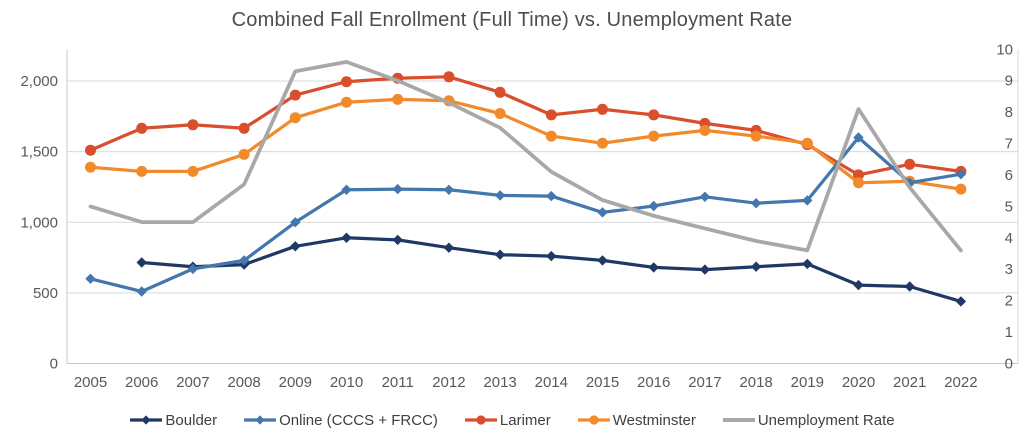 The image size is (1024, 437). I want to click on x-axis-label: 2011, so click(398, 382).